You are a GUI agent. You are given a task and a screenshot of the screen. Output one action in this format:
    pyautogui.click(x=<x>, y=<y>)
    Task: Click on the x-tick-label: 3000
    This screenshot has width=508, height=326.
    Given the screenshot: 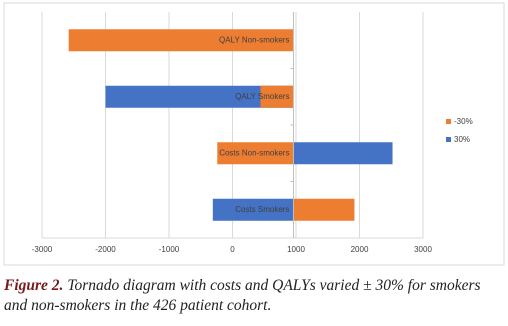 What is the action you would take?
    pyautogui.click(x=423, y=249)
    